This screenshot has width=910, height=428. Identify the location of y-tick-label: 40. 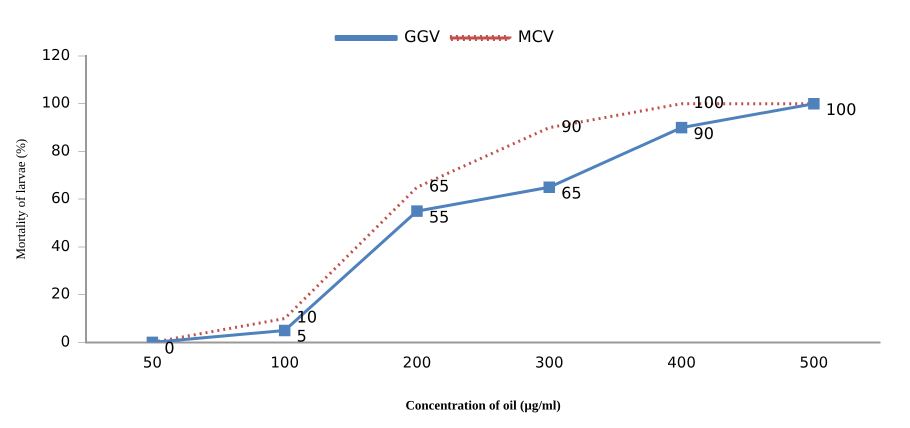
(60, 245).